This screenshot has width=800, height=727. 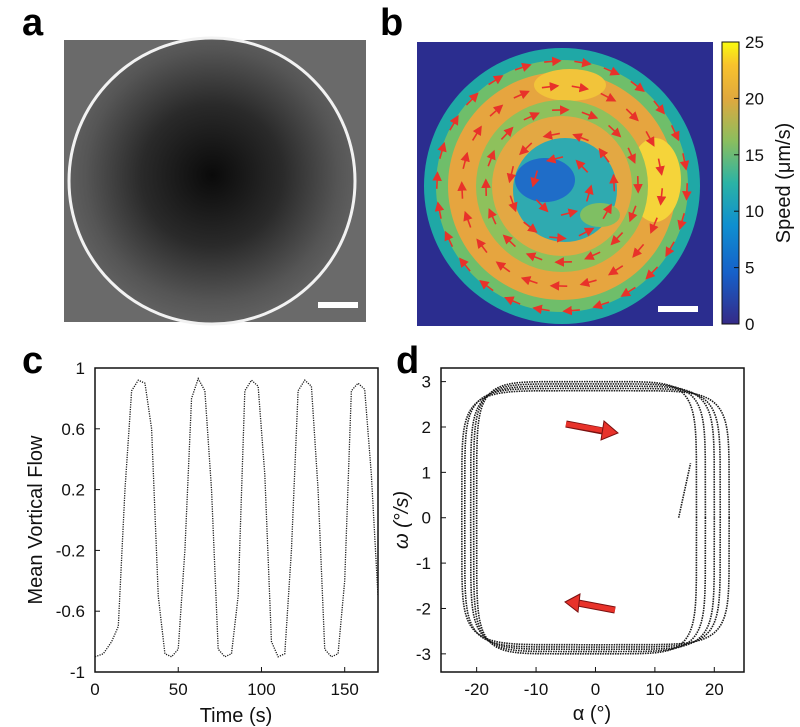 What do you see at coordinates (402, 520) in the screenshot?
I see `plot-d-ylabel: ω (°/s)` at bounding box center [402, 520].